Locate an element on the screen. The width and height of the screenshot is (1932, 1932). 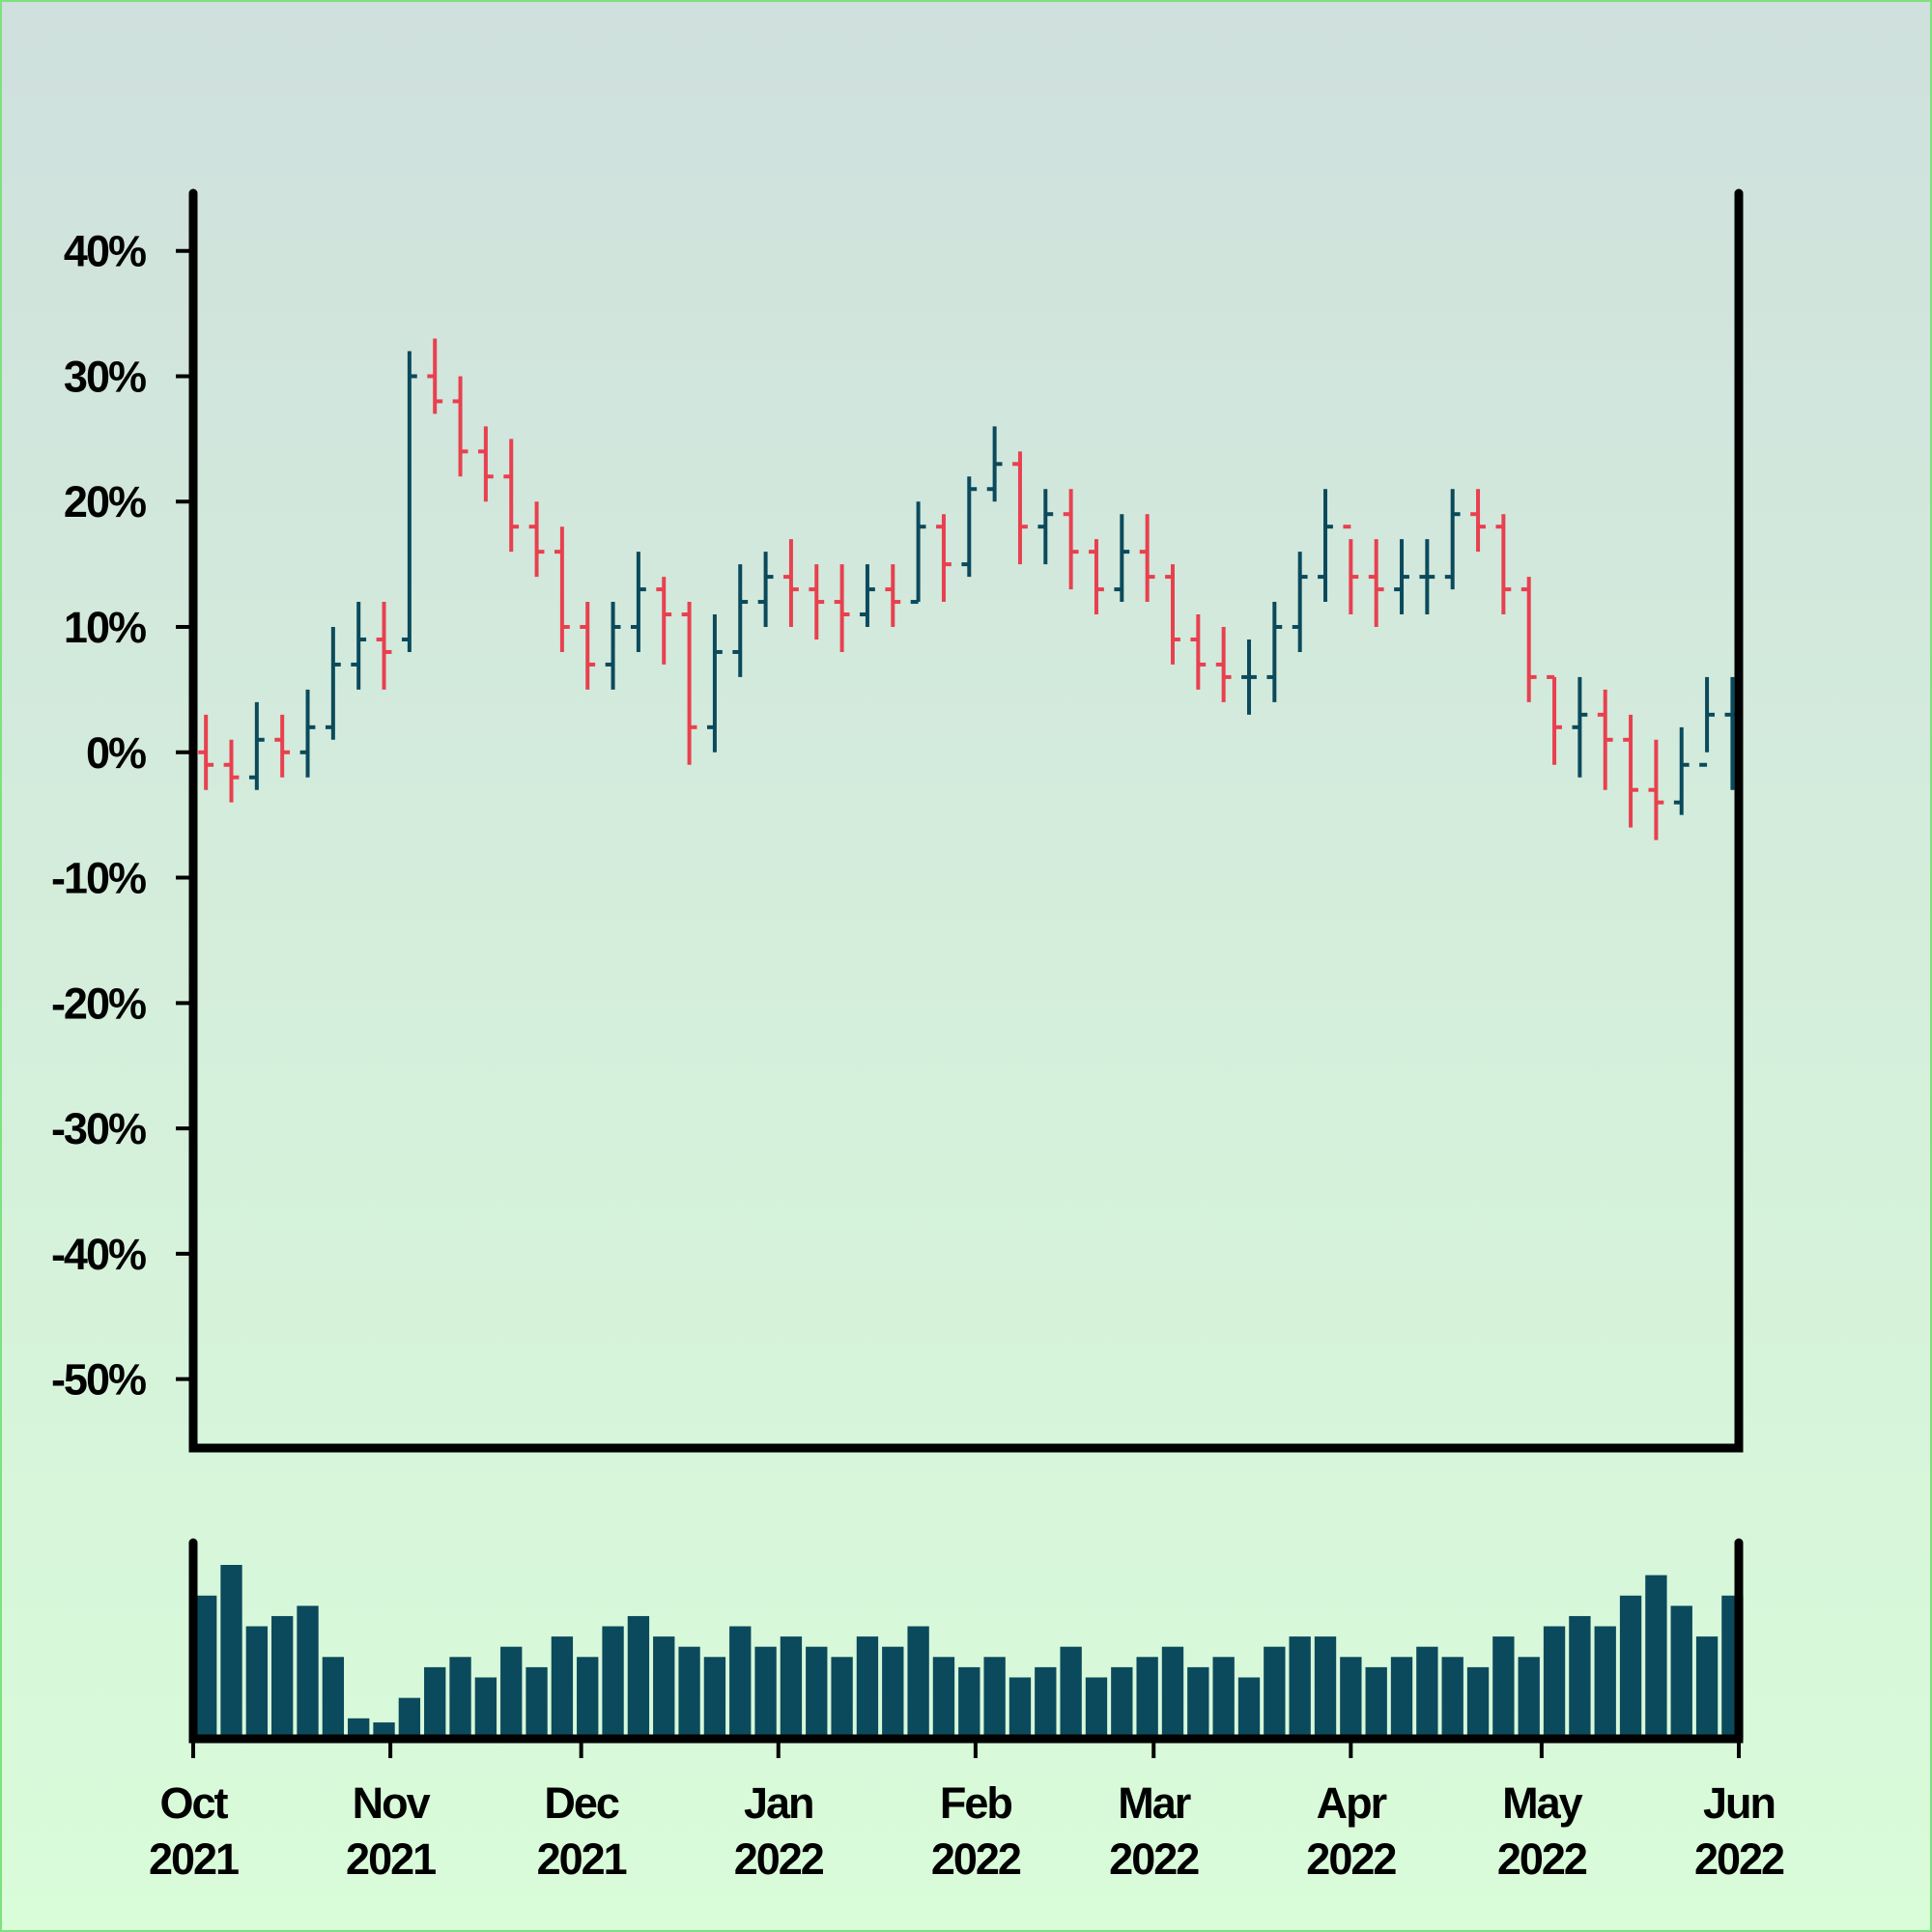
x-tick-label: Mar 2022 is located at coordinates (1154, 1831).